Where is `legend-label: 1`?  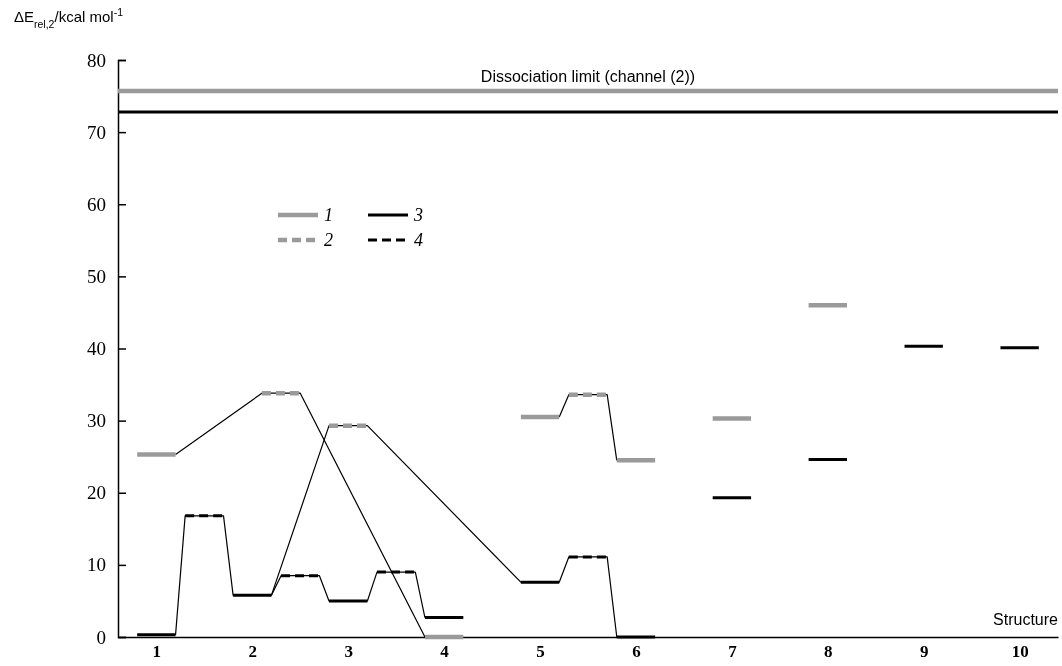
legend-label: 1 is located at coordinates (328, 215).